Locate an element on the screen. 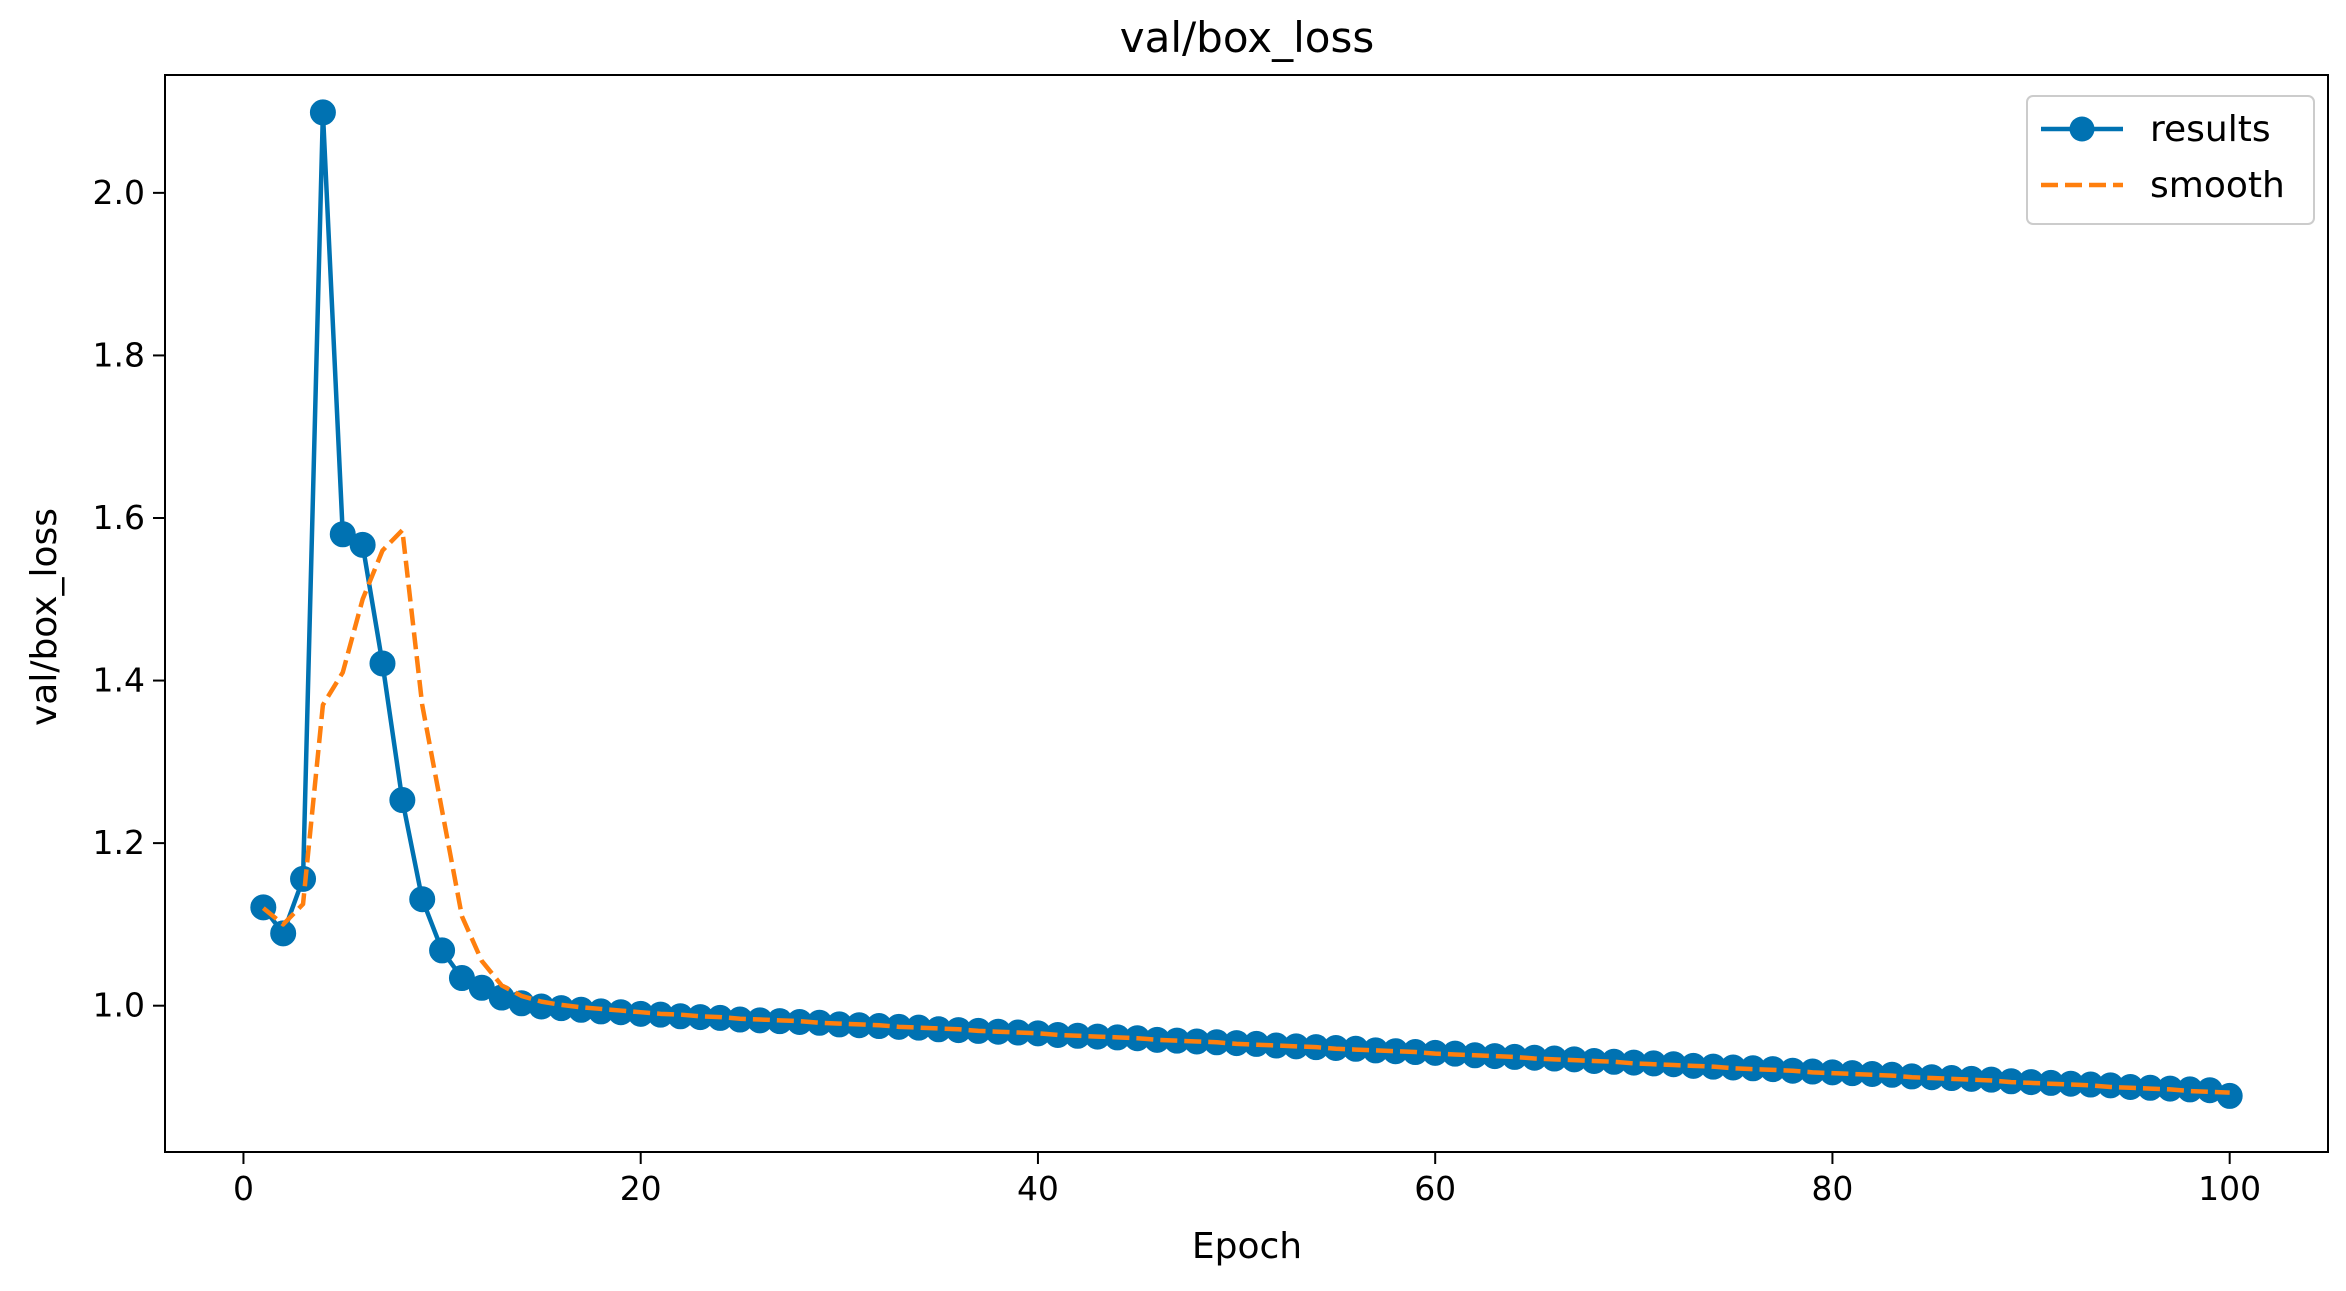  legend-label-results: results is located at coordinates (2210, 129).